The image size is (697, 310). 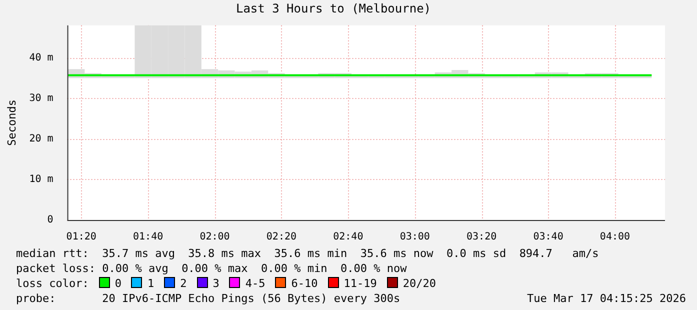 I want to click on y-tick-label: 10 m, so click(x=41, y=180).